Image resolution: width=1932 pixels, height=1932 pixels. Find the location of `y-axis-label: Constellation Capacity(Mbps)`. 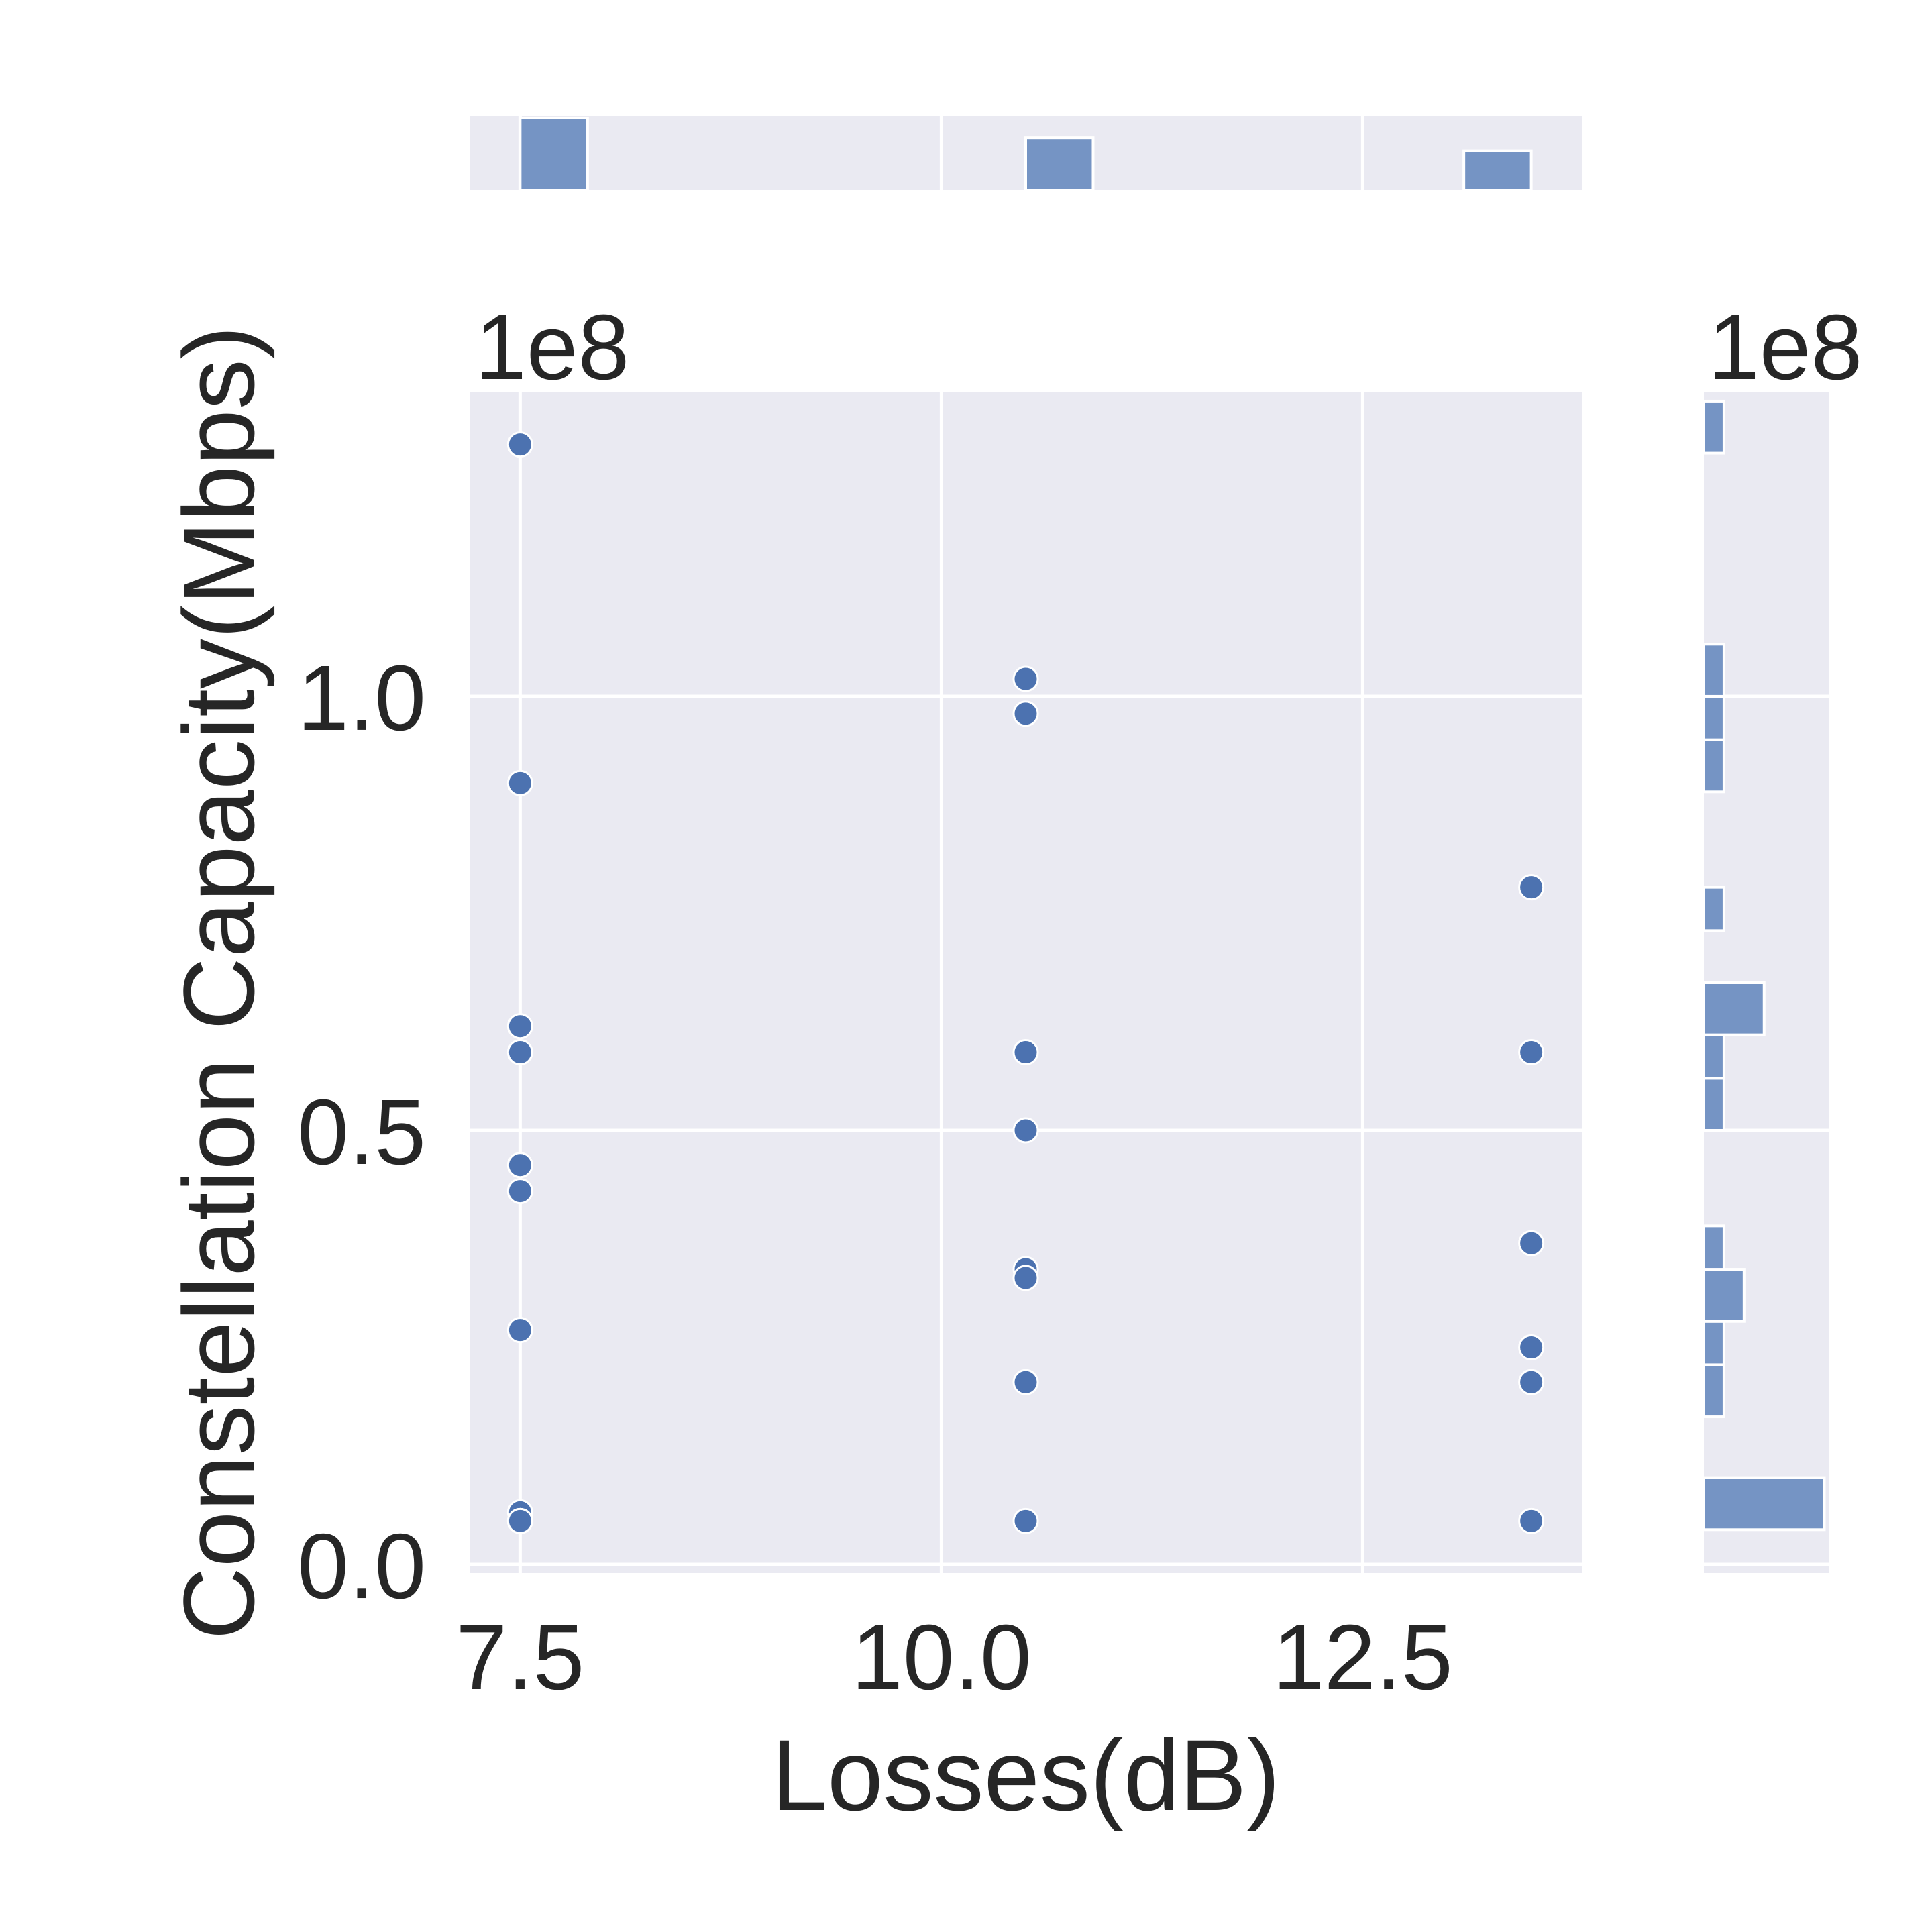

y-axis-label: Constellation Capacity(Mbps) is located at coordinates (218, 982).